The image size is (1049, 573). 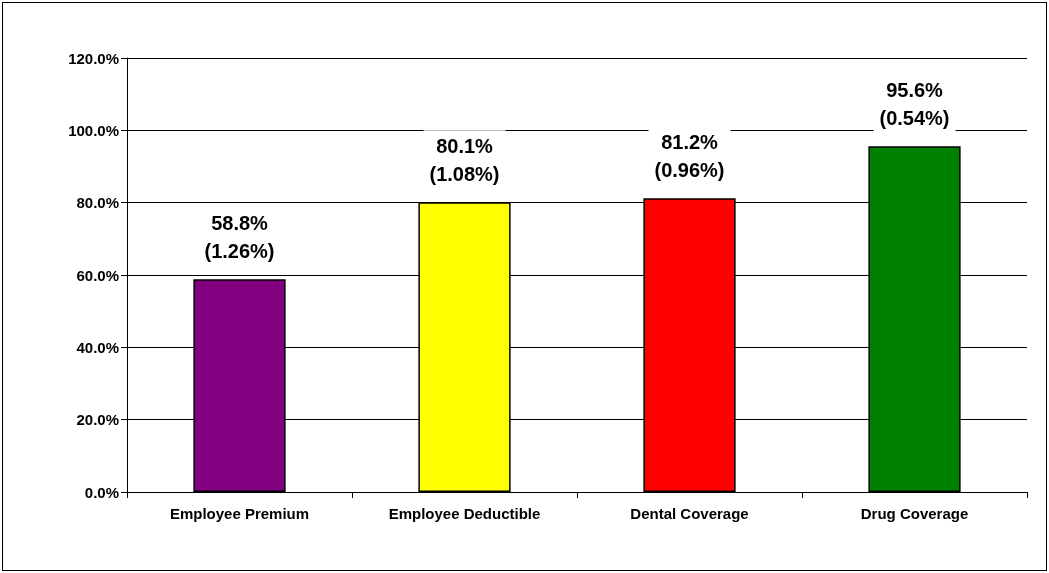 I want to click on y-tick-label: 20.0%, so click(x=97, y=420).